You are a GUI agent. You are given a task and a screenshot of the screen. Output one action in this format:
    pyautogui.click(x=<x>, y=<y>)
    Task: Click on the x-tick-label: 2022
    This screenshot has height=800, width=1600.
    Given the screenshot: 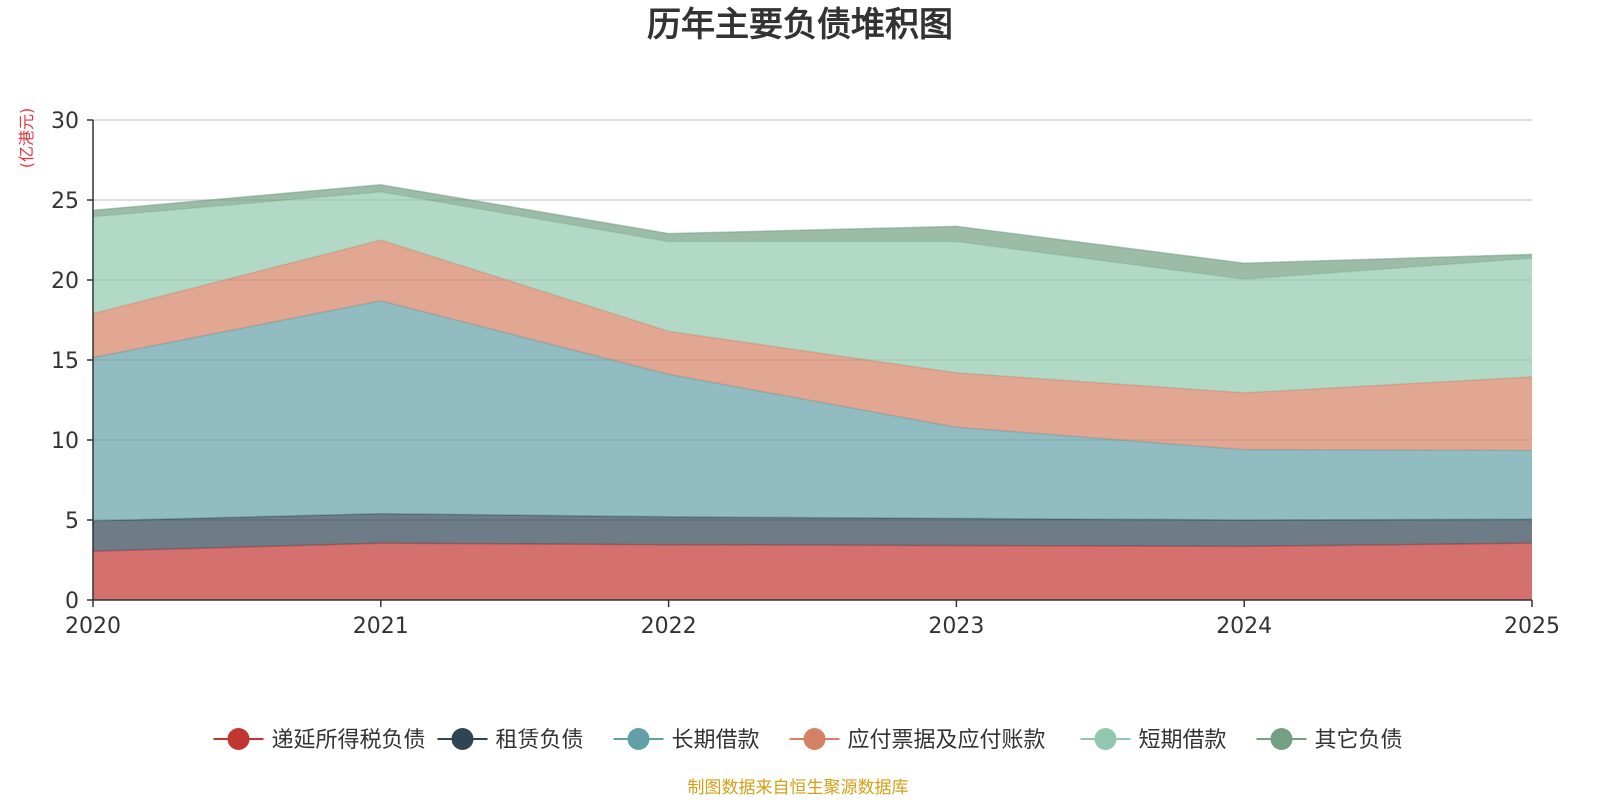 What is the action you would take?
    pyautogui.click(x=669, y=626)
    